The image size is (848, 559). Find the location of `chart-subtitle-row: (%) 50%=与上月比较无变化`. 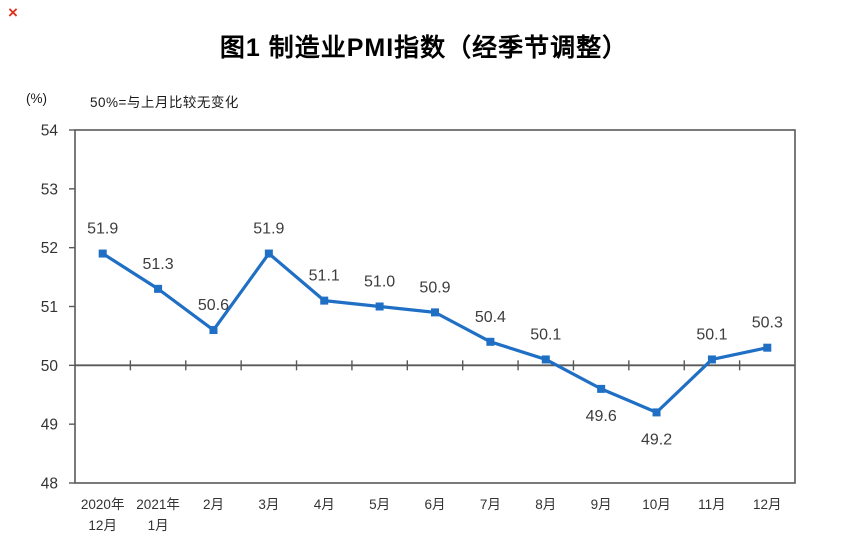

chart-subtitle-row: (%) 50%=与上月比较无变化 is located at coordinates (424, 100).